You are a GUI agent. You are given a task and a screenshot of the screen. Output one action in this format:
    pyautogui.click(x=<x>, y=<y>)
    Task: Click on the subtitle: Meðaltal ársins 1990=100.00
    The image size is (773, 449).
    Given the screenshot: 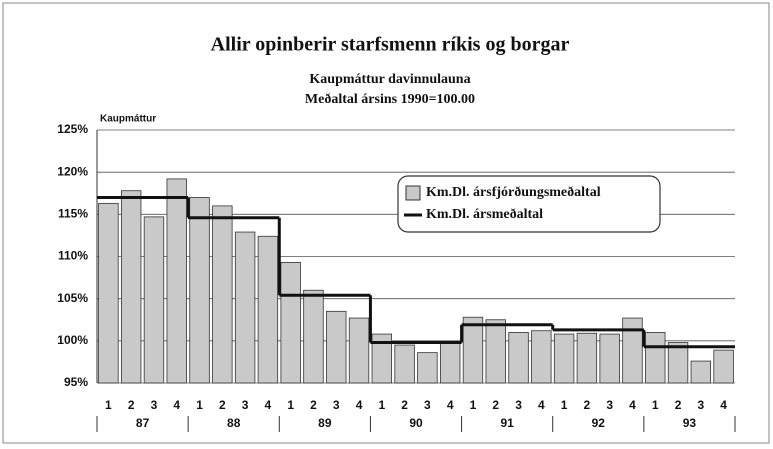 What is the action you would take?
    pyautogui.click(x=390, y=99)
    